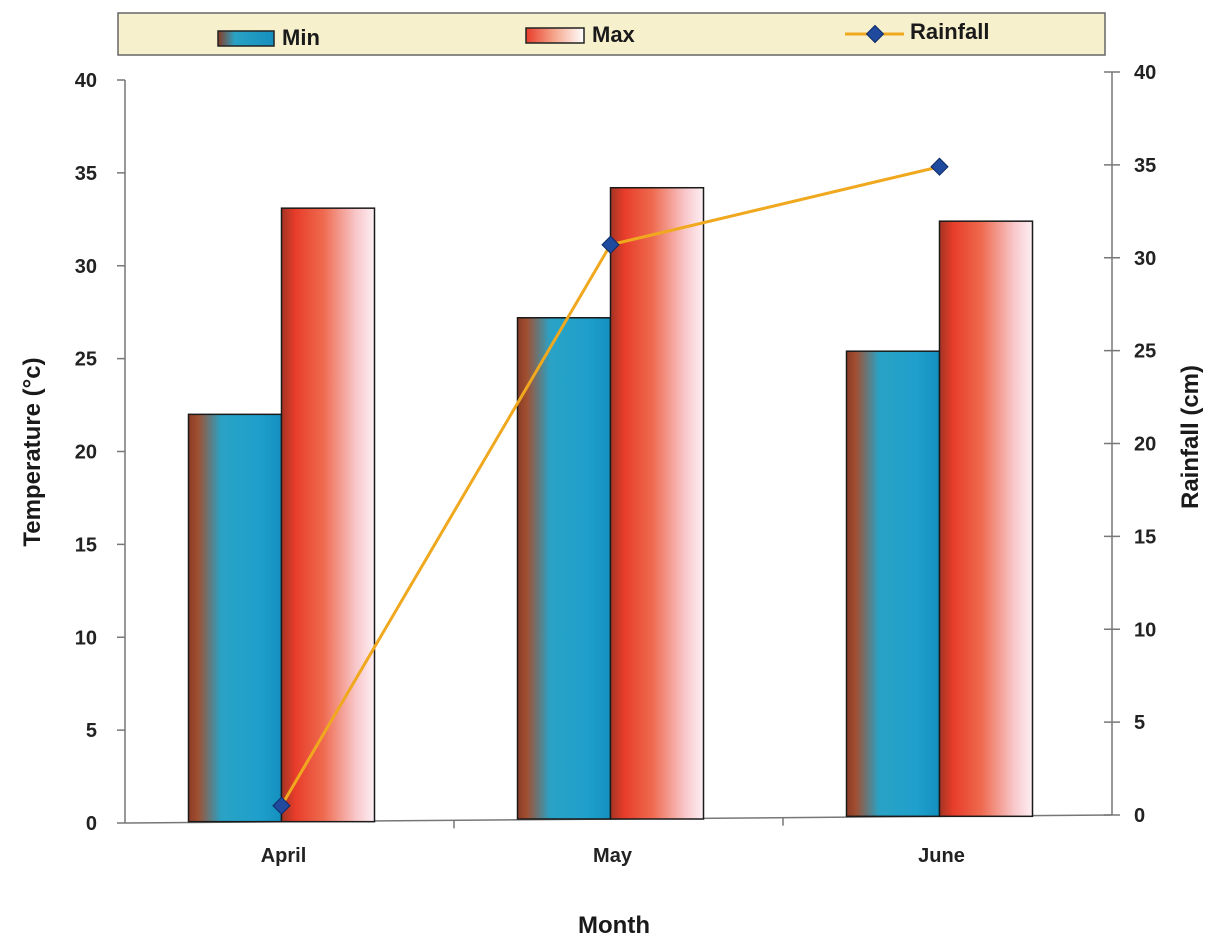 This screenshot has width=1212, height=939. What do you see at coordinates (86, 545) in the screenshot?
I see `y-left-tick-label: 15` at bounding box center [86, 545].